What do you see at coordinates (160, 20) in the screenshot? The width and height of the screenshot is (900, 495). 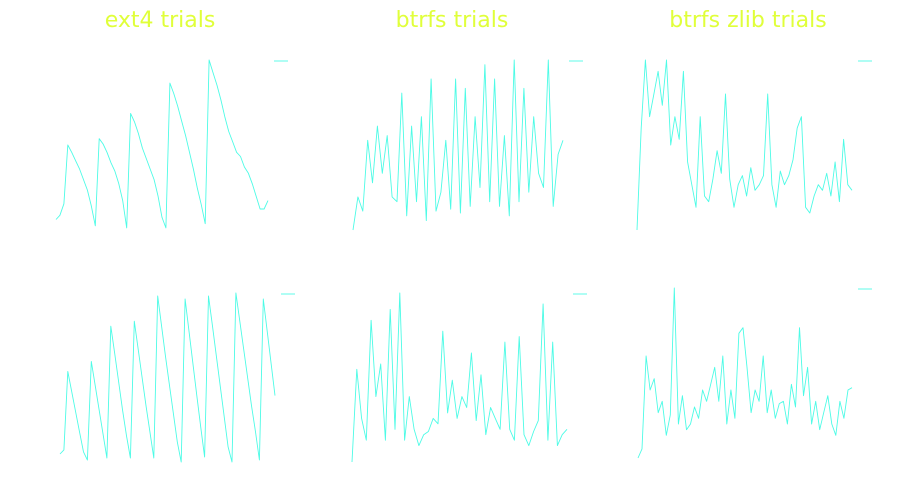 I see `chart-title-ext4: ext4 trials` at bounding box center [160, 20].